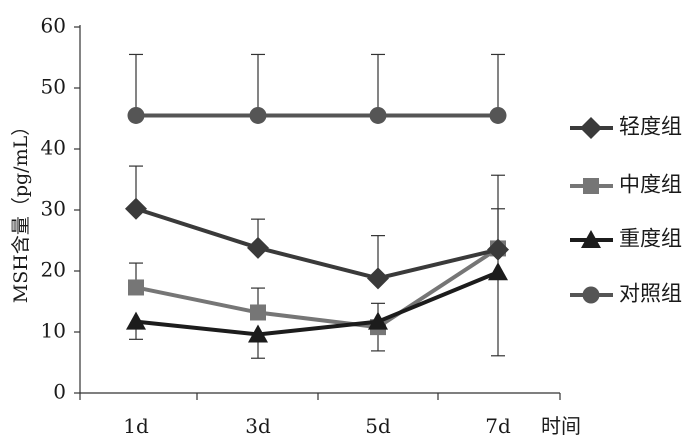 The height and width of the screenshot is (438, 700). I want to click on x-tick-label: 1d, so click(136, 426).